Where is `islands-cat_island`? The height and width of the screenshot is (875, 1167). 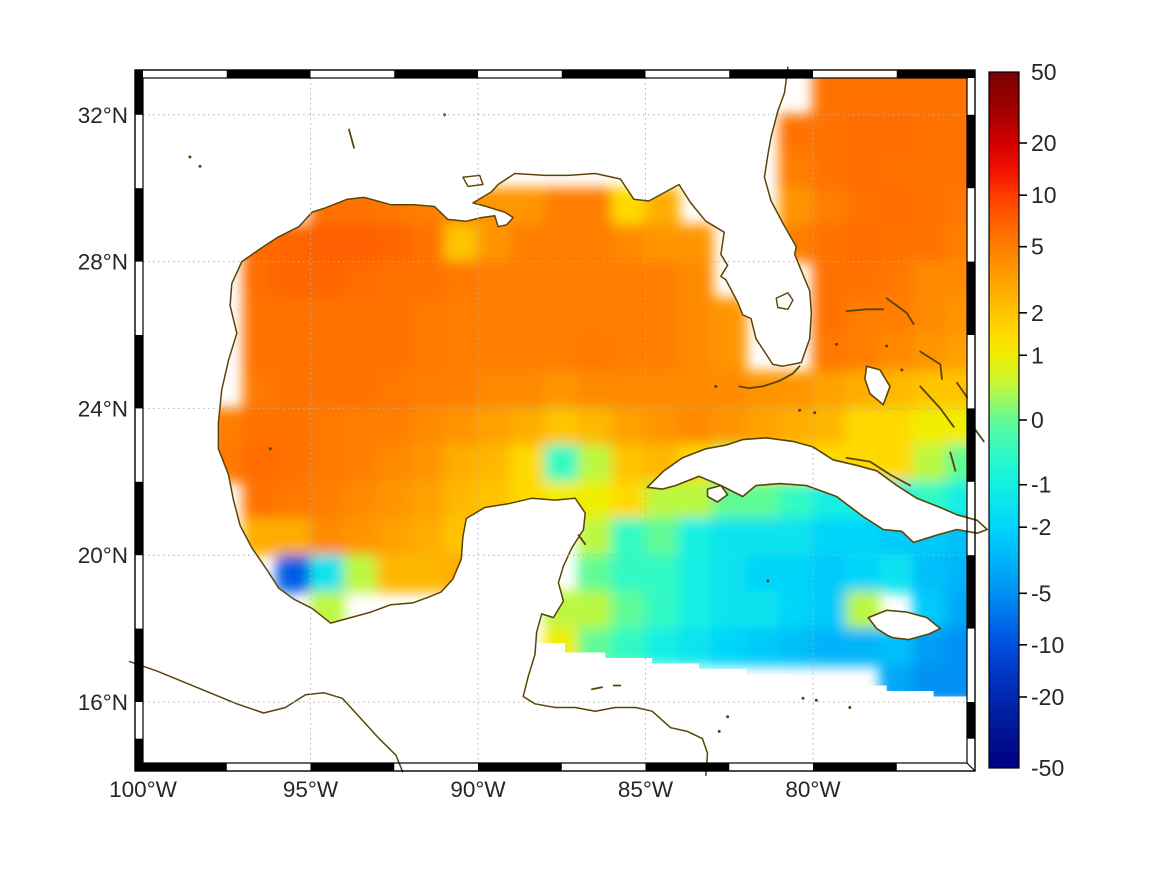
islands-cat_island is located at coordinates (962, 390).